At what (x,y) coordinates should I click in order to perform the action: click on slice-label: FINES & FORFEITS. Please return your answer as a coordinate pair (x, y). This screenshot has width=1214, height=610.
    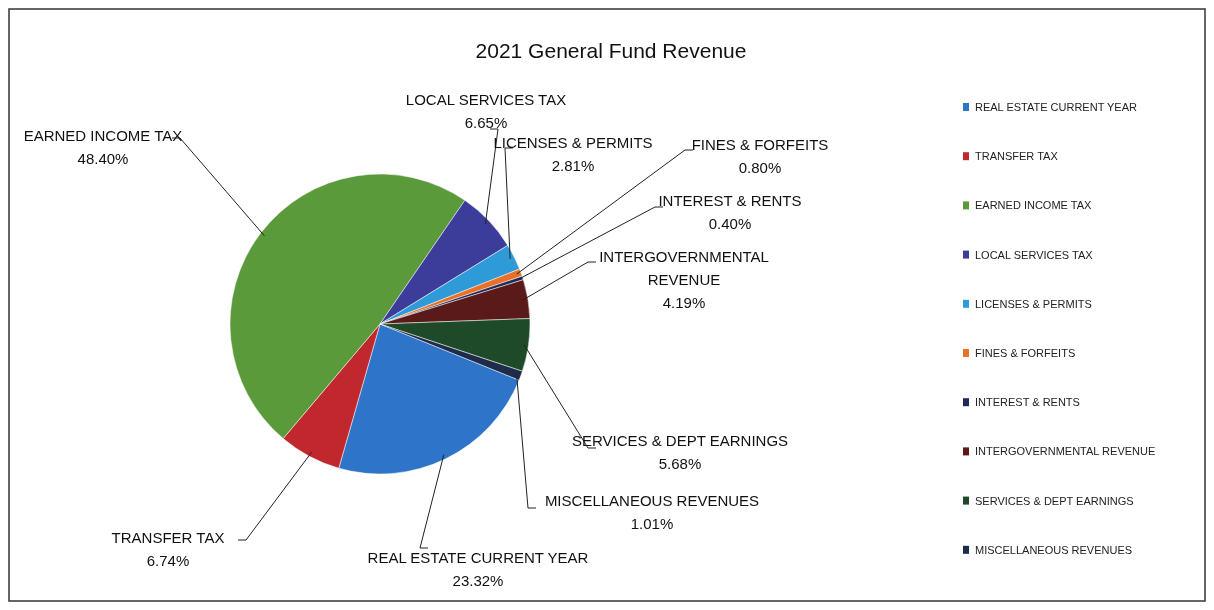
    Looking at the image, I should click on (760, 144).